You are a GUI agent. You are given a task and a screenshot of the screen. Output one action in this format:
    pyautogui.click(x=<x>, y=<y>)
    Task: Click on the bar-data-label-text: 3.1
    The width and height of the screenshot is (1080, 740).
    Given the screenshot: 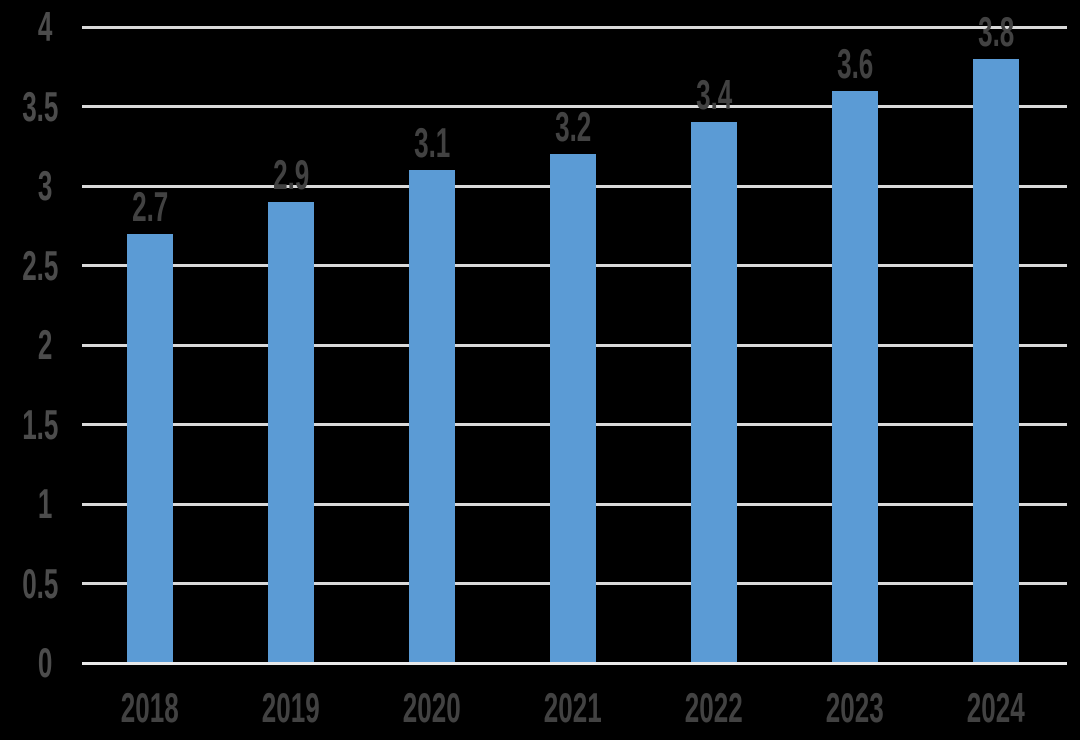 What is the action you would take?
    pyautogui.click(x=432, y=143)
    